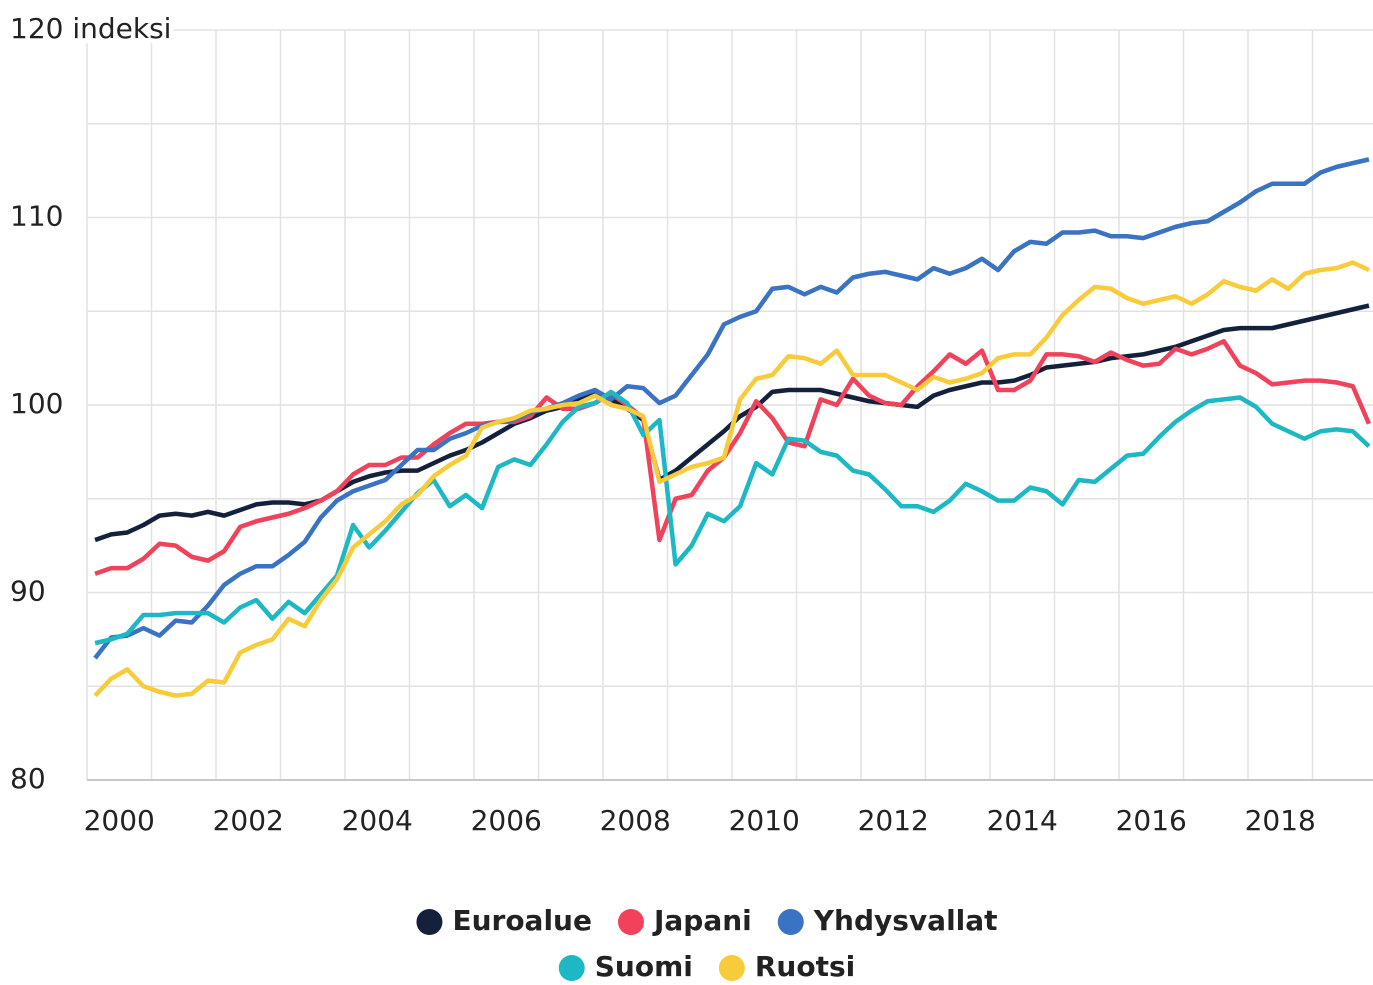  Describe the element at coordinates (28, 778) in the screenshot. I see `y-tick-label: 80` at that location.